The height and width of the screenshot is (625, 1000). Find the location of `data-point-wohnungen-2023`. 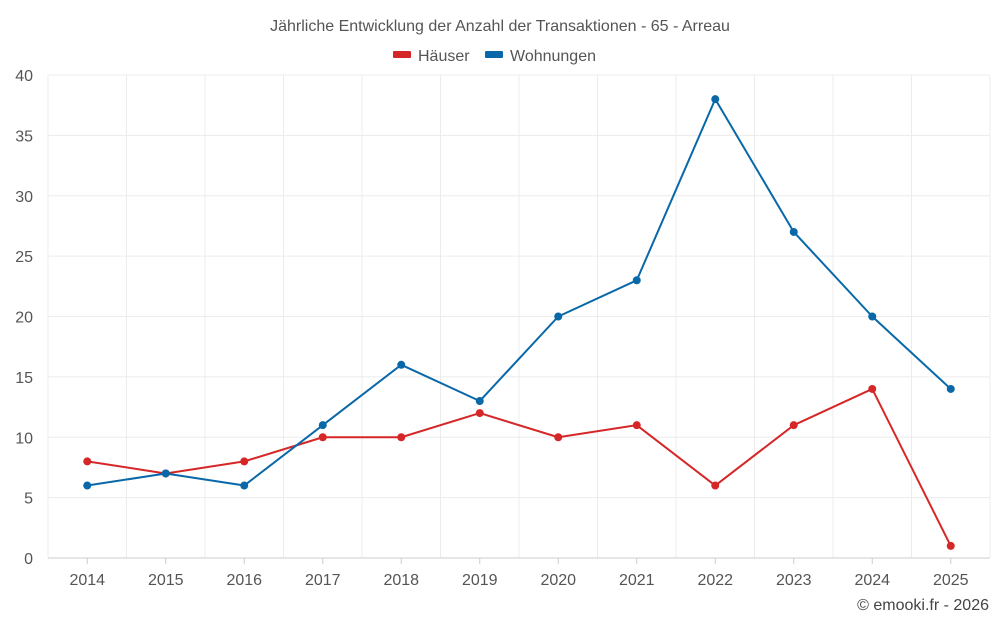

data-point-wohnungen-2023 is located at coordinates (793, 231).